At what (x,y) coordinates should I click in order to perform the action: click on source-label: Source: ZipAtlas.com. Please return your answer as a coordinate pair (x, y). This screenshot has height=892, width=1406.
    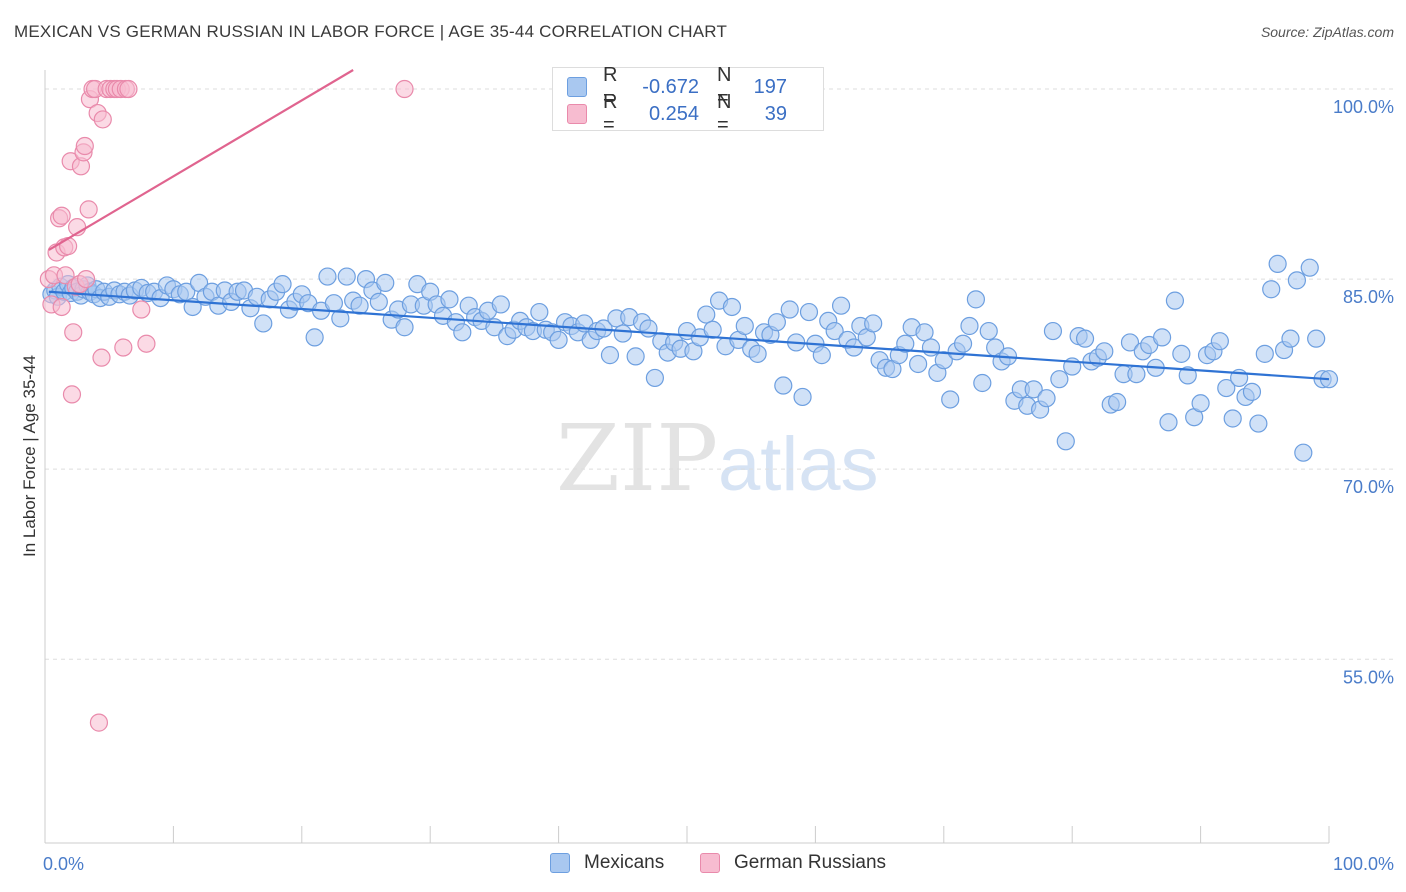
    Looking at the image, I should click on (1327, 32).